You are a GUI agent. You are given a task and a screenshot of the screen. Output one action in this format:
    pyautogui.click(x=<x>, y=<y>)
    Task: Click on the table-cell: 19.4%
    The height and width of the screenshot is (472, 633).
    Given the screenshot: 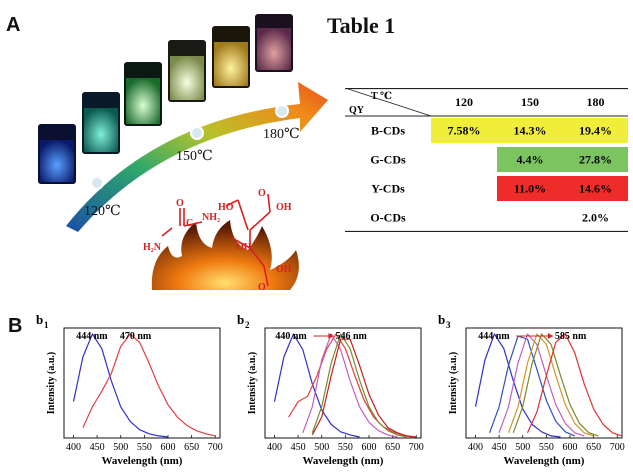 What is the action you would take?
    pyautogui.click(x=595, y=131)
    